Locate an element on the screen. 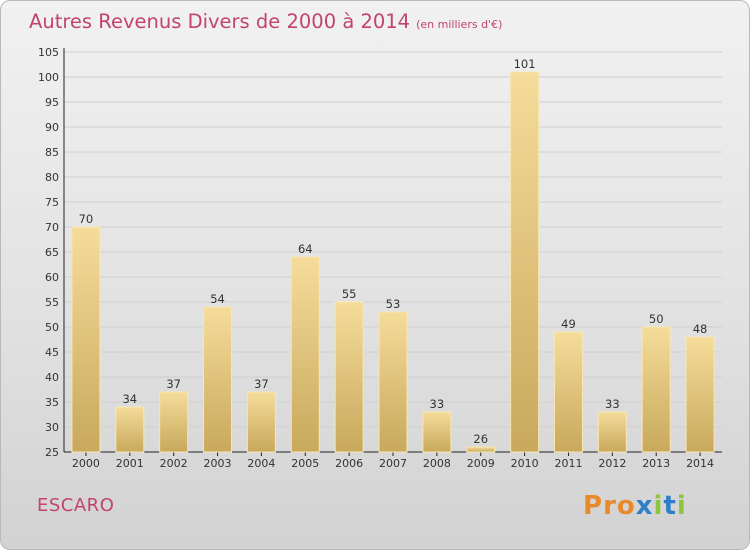  proxiti-logo: Proxiti is located at coordinates (635, 506).